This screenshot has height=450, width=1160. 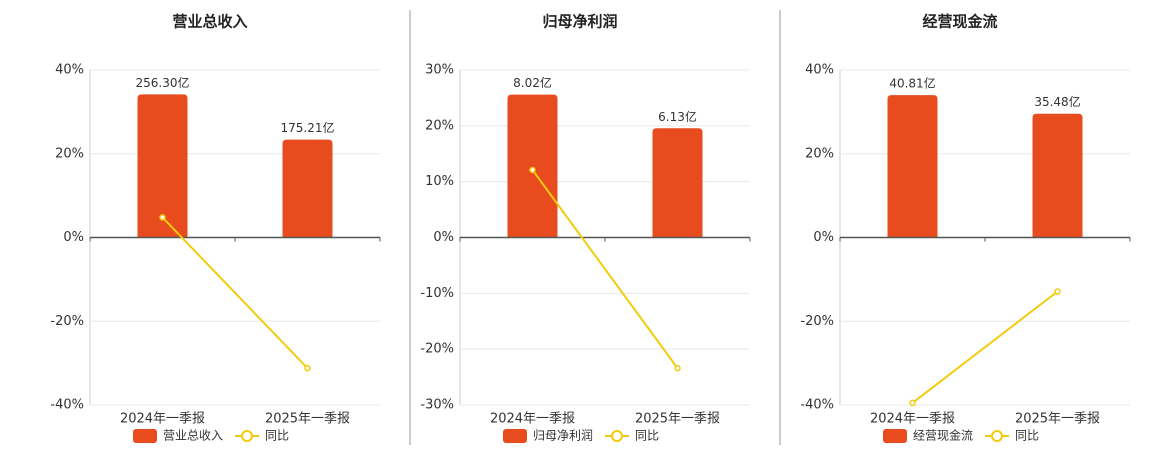 What do you see at coordinates (209, 22) in the screenshot?
I see `chart-title: 营业总收入` at bounding box center [209, 22].